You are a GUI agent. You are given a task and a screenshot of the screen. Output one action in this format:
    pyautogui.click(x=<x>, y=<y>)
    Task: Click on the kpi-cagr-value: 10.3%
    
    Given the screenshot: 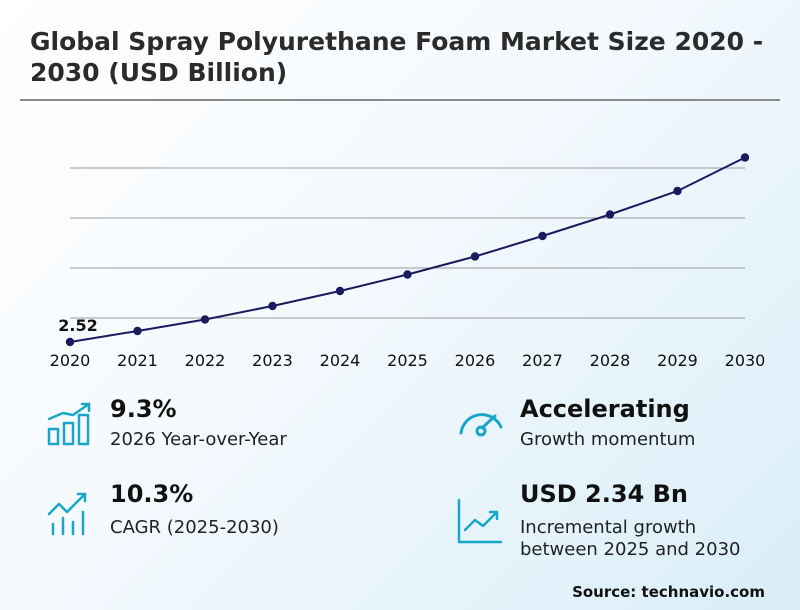 What is the action you would take?
    pyautogui.click(x=152, y=494)
    